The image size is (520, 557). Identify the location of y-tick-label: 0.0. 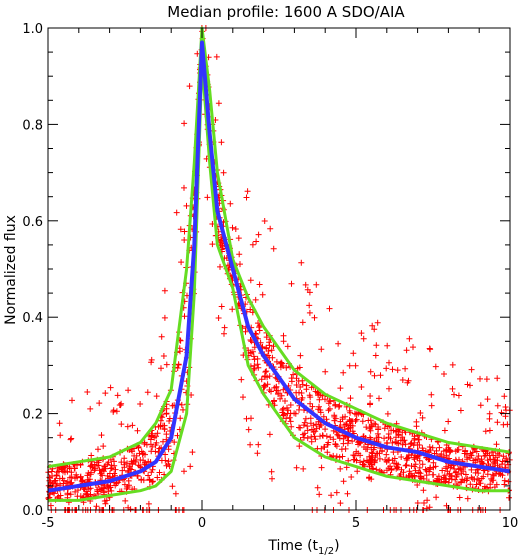
(32, 511).